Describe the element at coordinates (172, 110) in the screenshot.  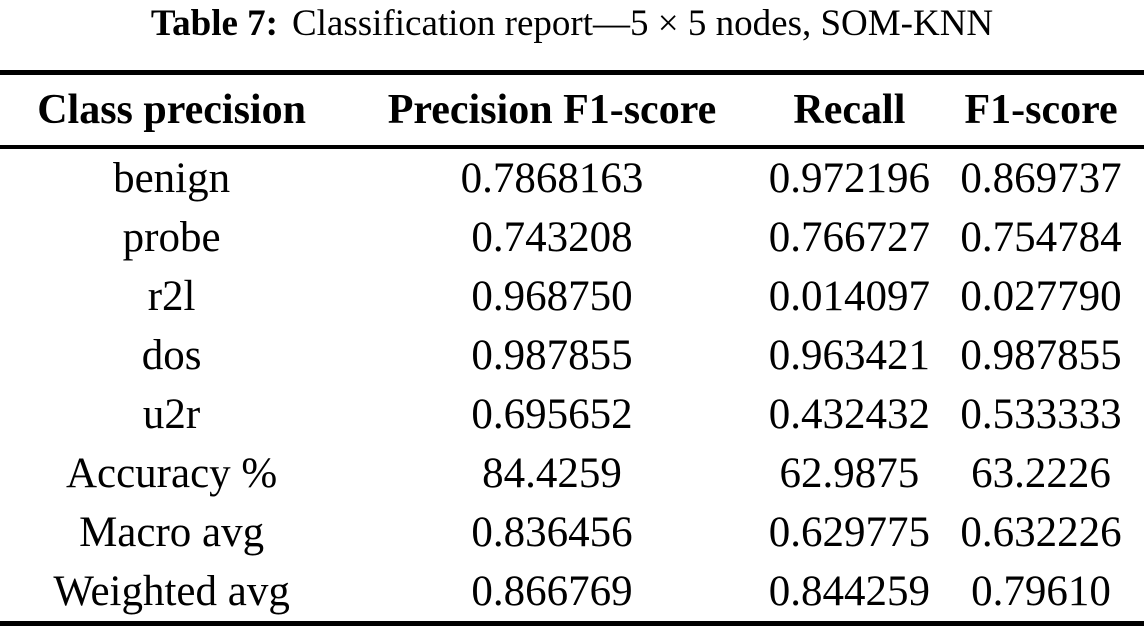
I see `col-header-class-precision: Class precision` at that location.